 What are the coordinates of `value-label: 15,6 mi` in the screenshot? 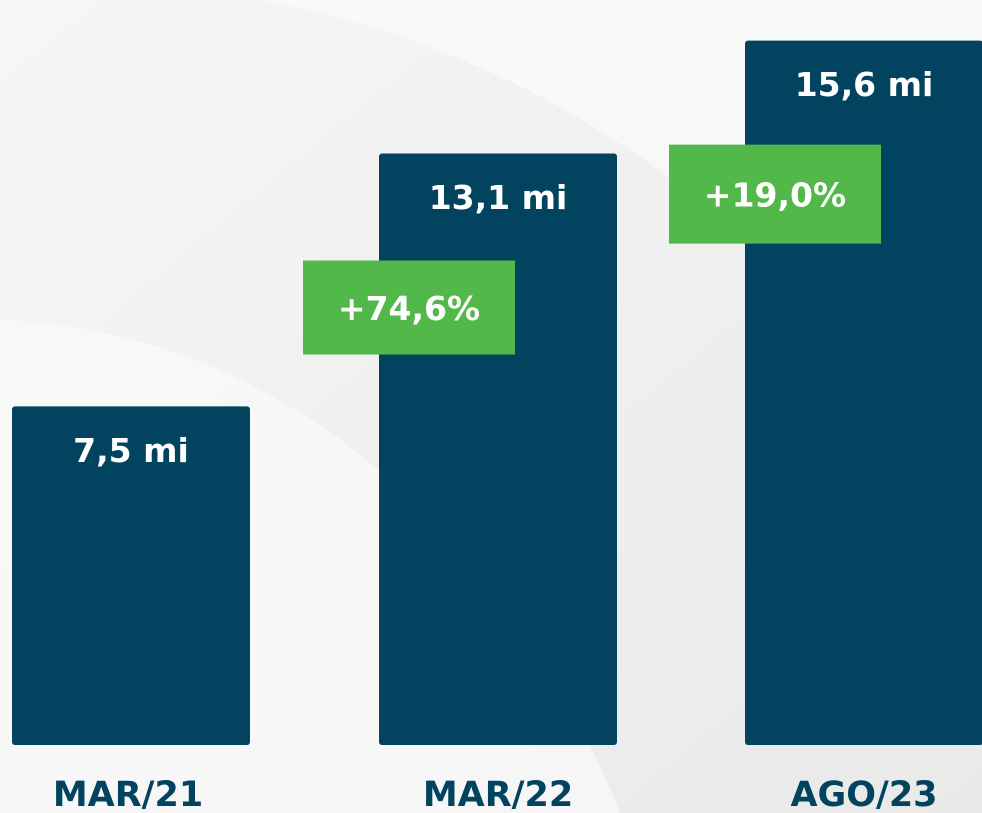 It's located at (864, 84).